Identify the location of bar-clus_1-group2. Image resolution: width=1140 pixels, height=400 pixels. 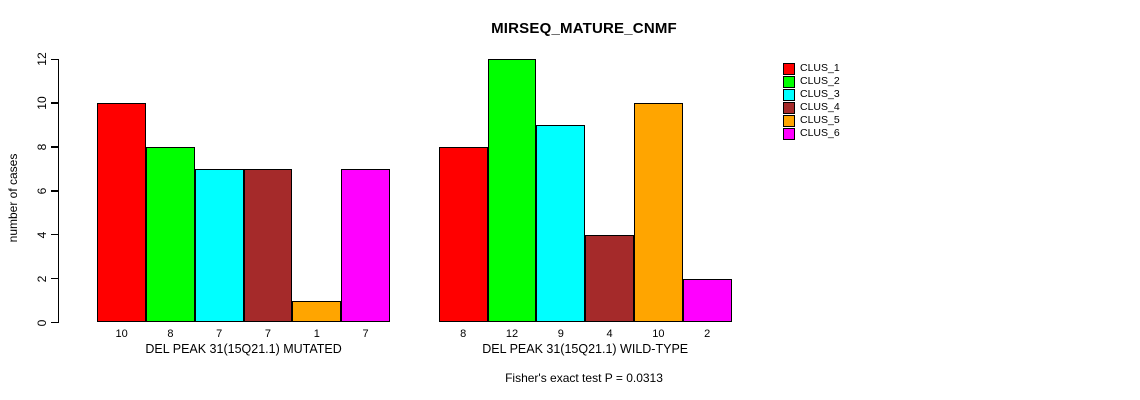
(463, 234).